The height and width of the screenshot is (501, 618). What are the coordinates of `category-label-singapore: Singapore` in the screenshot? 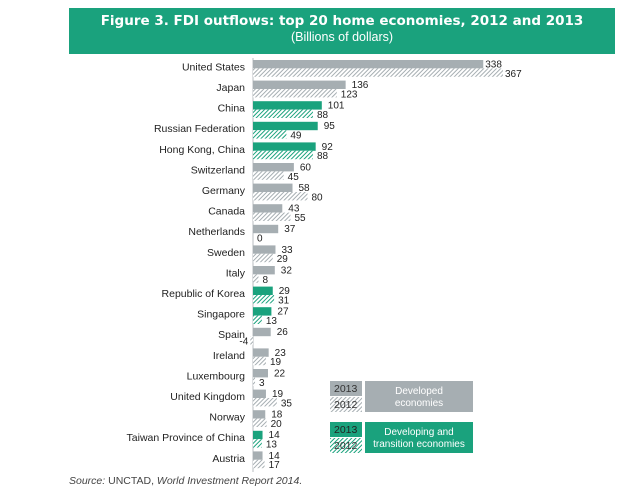 It's located at (221, 315).